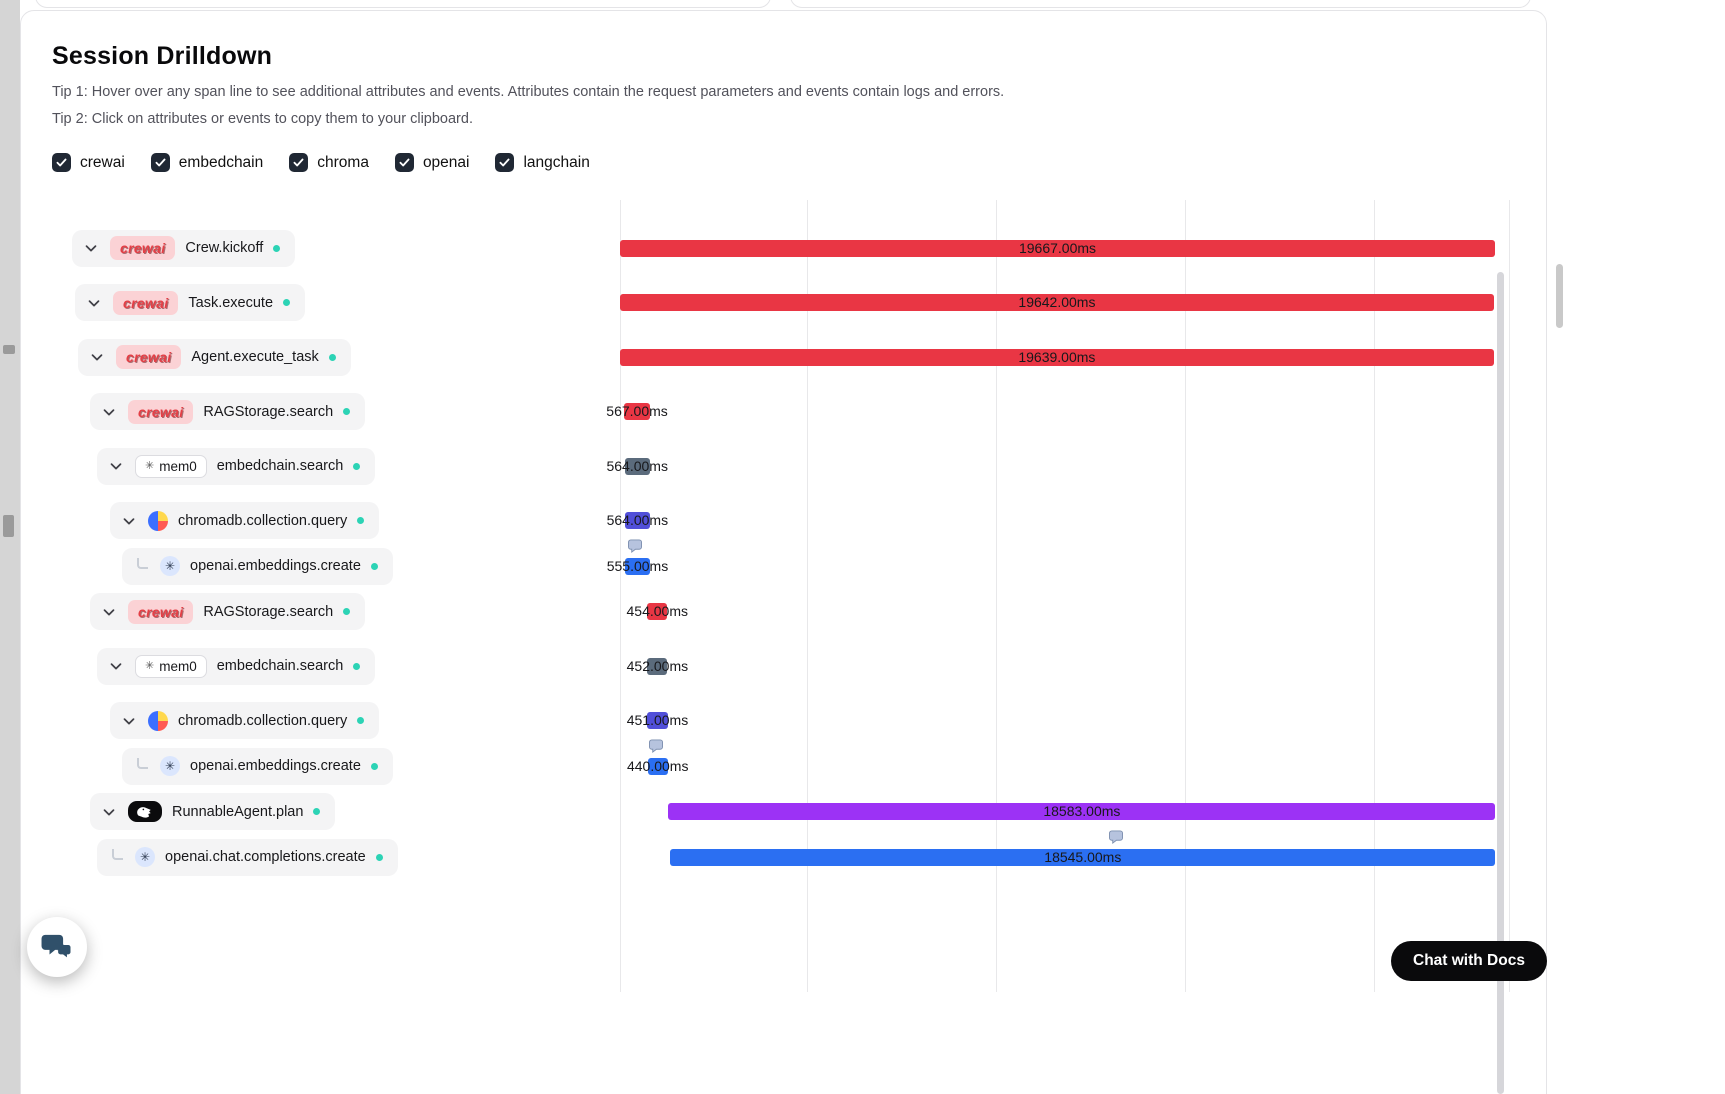  Describe the element at coordinates (542, 162) in the screenshot. I see `filter-langchain: langchain` at that location.